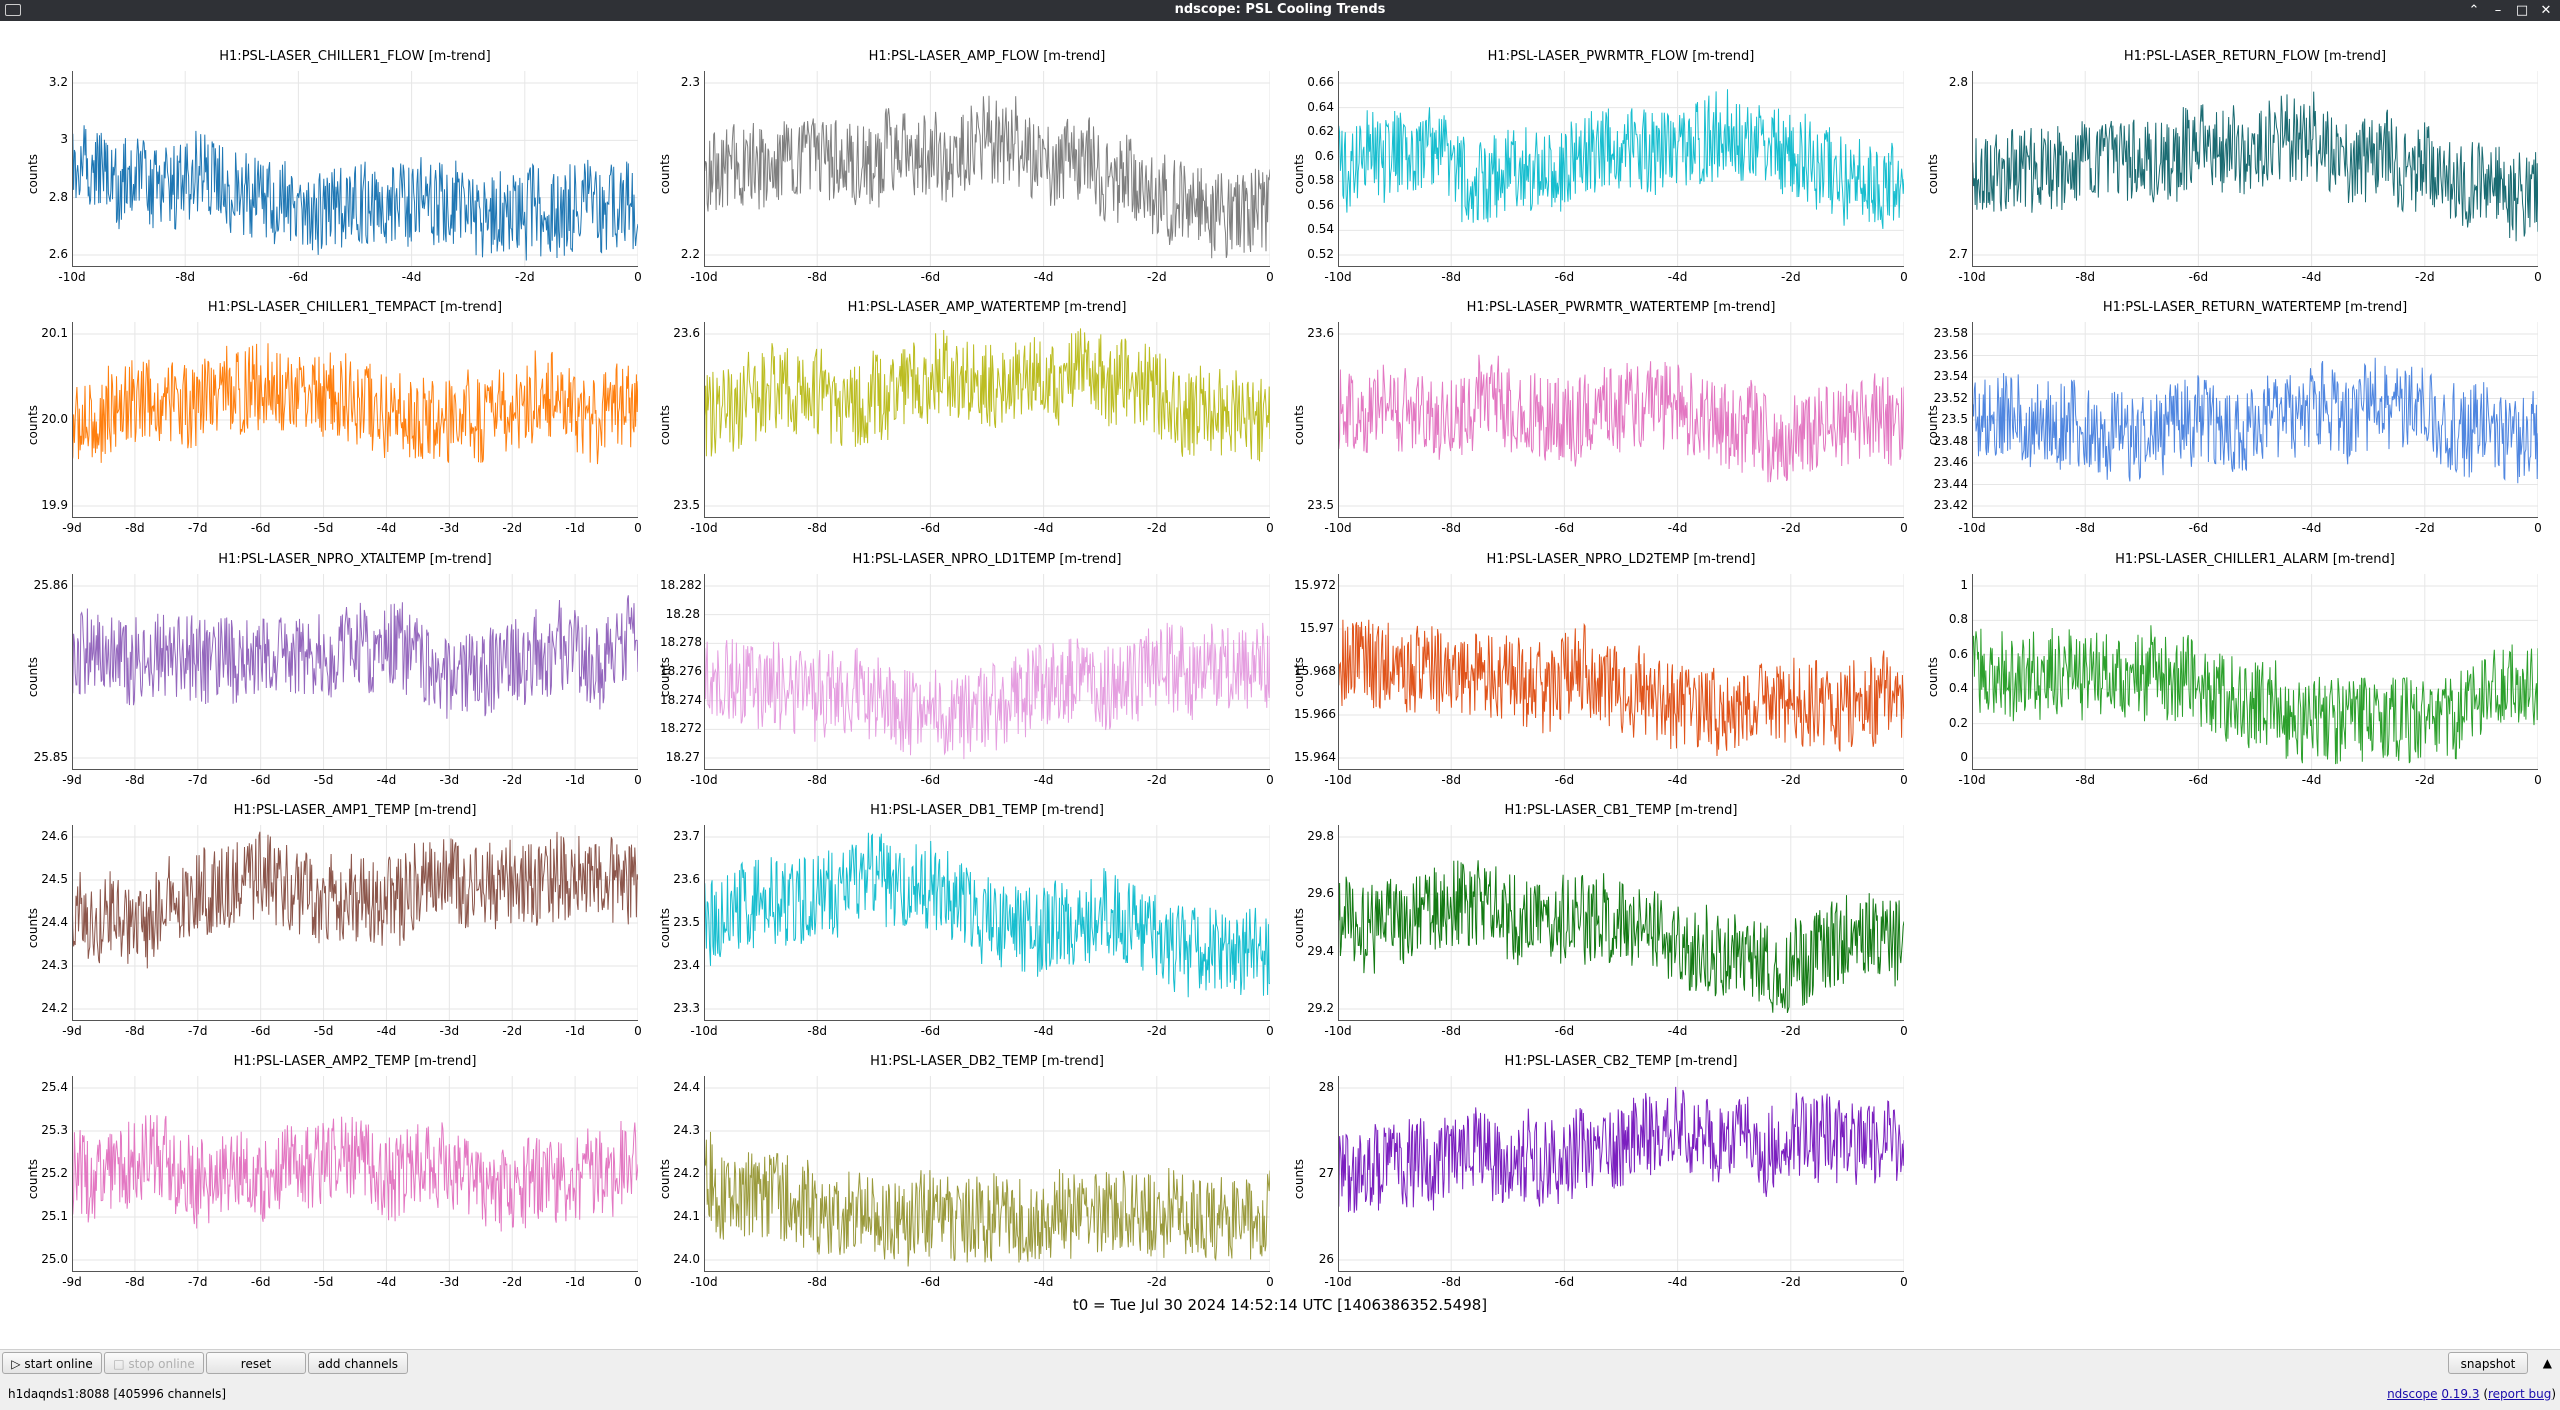 The width and height of the screenshot is (2560, 1410). Describe the element at coordinates (2498, 10) in the screenshot. I see `minimize-icon: –` at that location.